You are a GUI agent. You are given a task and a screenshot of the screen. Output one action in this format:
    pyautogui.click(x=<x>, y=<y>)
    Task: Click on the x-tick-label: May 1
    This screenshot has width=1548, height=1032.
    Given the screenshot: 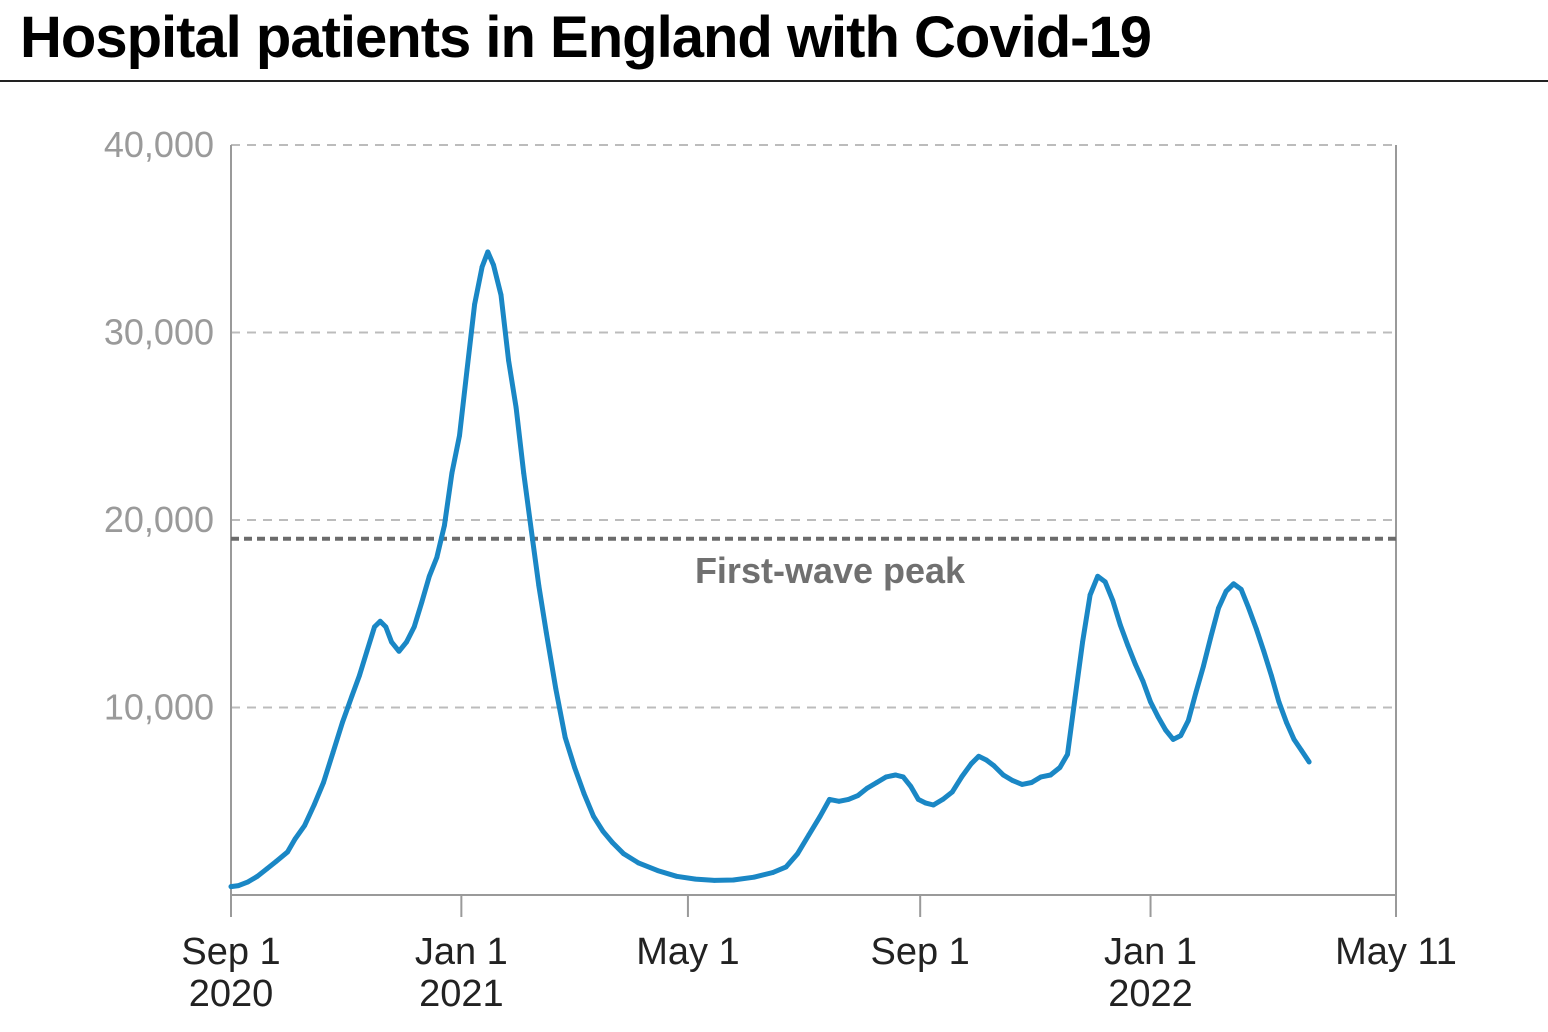 What is the action you would take?
    pyautogui.click(x=687, y=952)
    